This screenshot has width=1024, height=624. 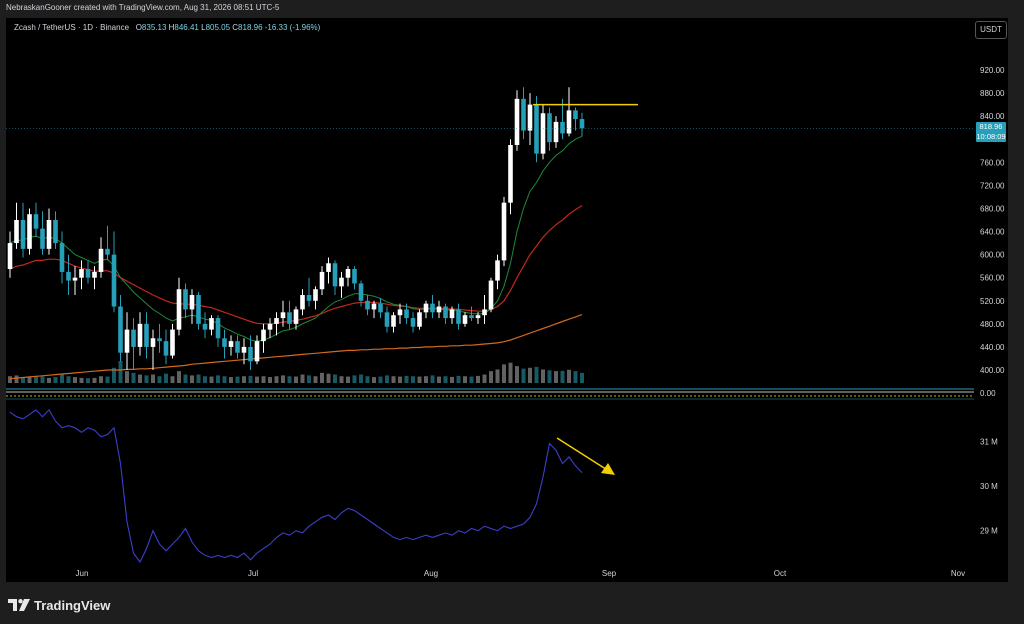 What do you see at coordinates (992, 347) in the screenshot?
I see `price-tick-label: 440.00` at bounding box center [992, 347].